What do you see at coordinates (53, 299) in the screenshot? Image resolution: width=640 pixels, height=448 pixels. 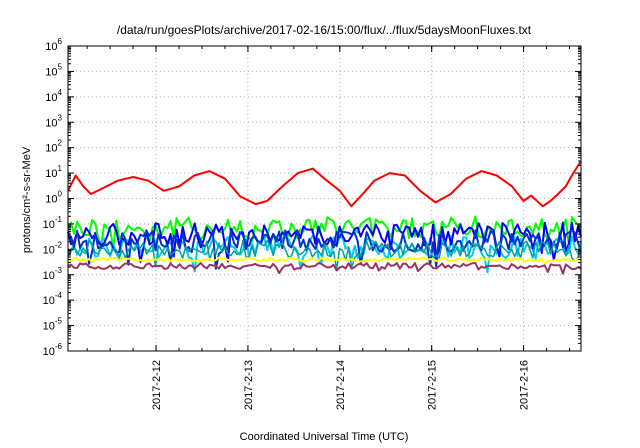 I see `y-tick-label: 10⁻⁴` at bounding box center [53, 299].